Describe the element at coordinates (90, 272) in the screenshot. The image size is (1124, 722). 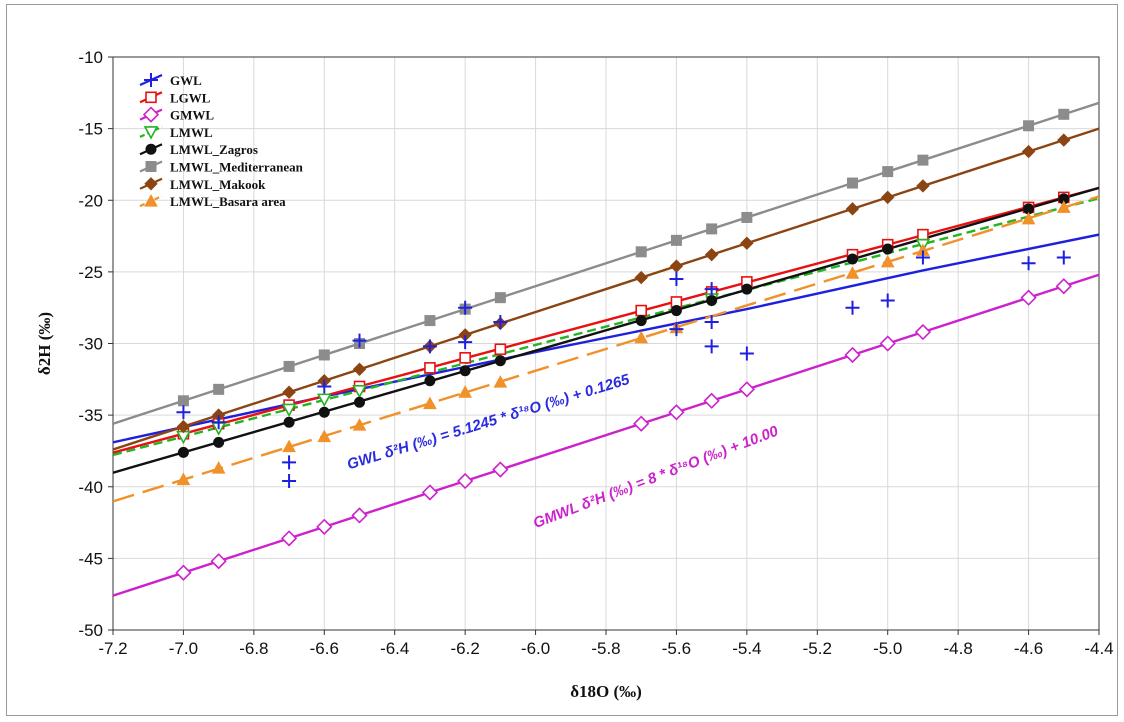
I see `y-tick-label: -25` at that location.